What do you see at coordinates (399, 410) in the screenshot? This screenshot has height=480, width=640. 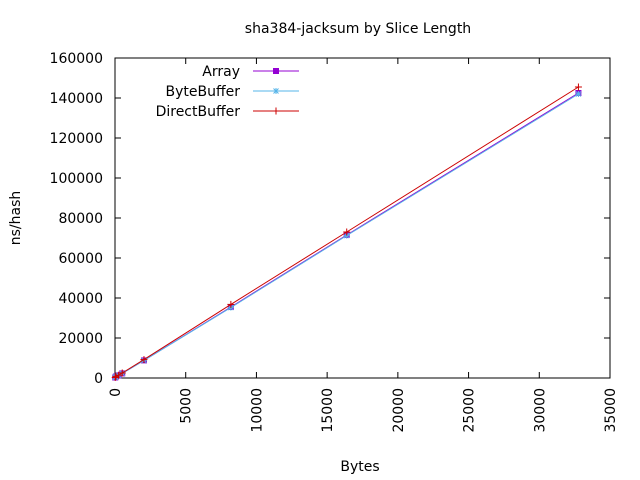 I see `x-tick-label: 20000` at bounding box center [399, 410].